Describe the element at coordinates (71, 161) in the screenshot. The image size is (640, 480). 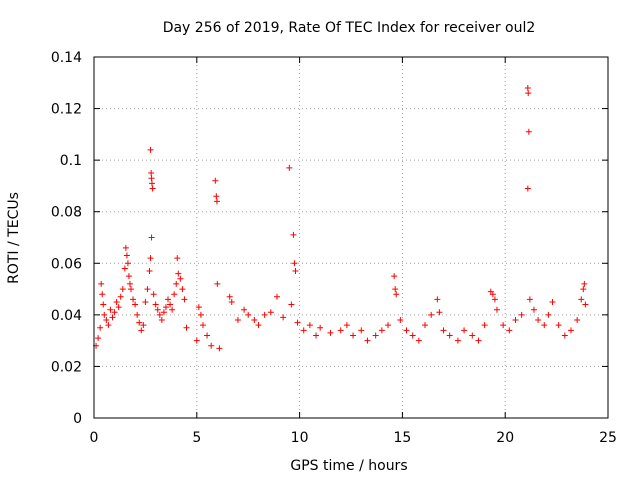
I see `y-tick-label: 0.1` at that location.